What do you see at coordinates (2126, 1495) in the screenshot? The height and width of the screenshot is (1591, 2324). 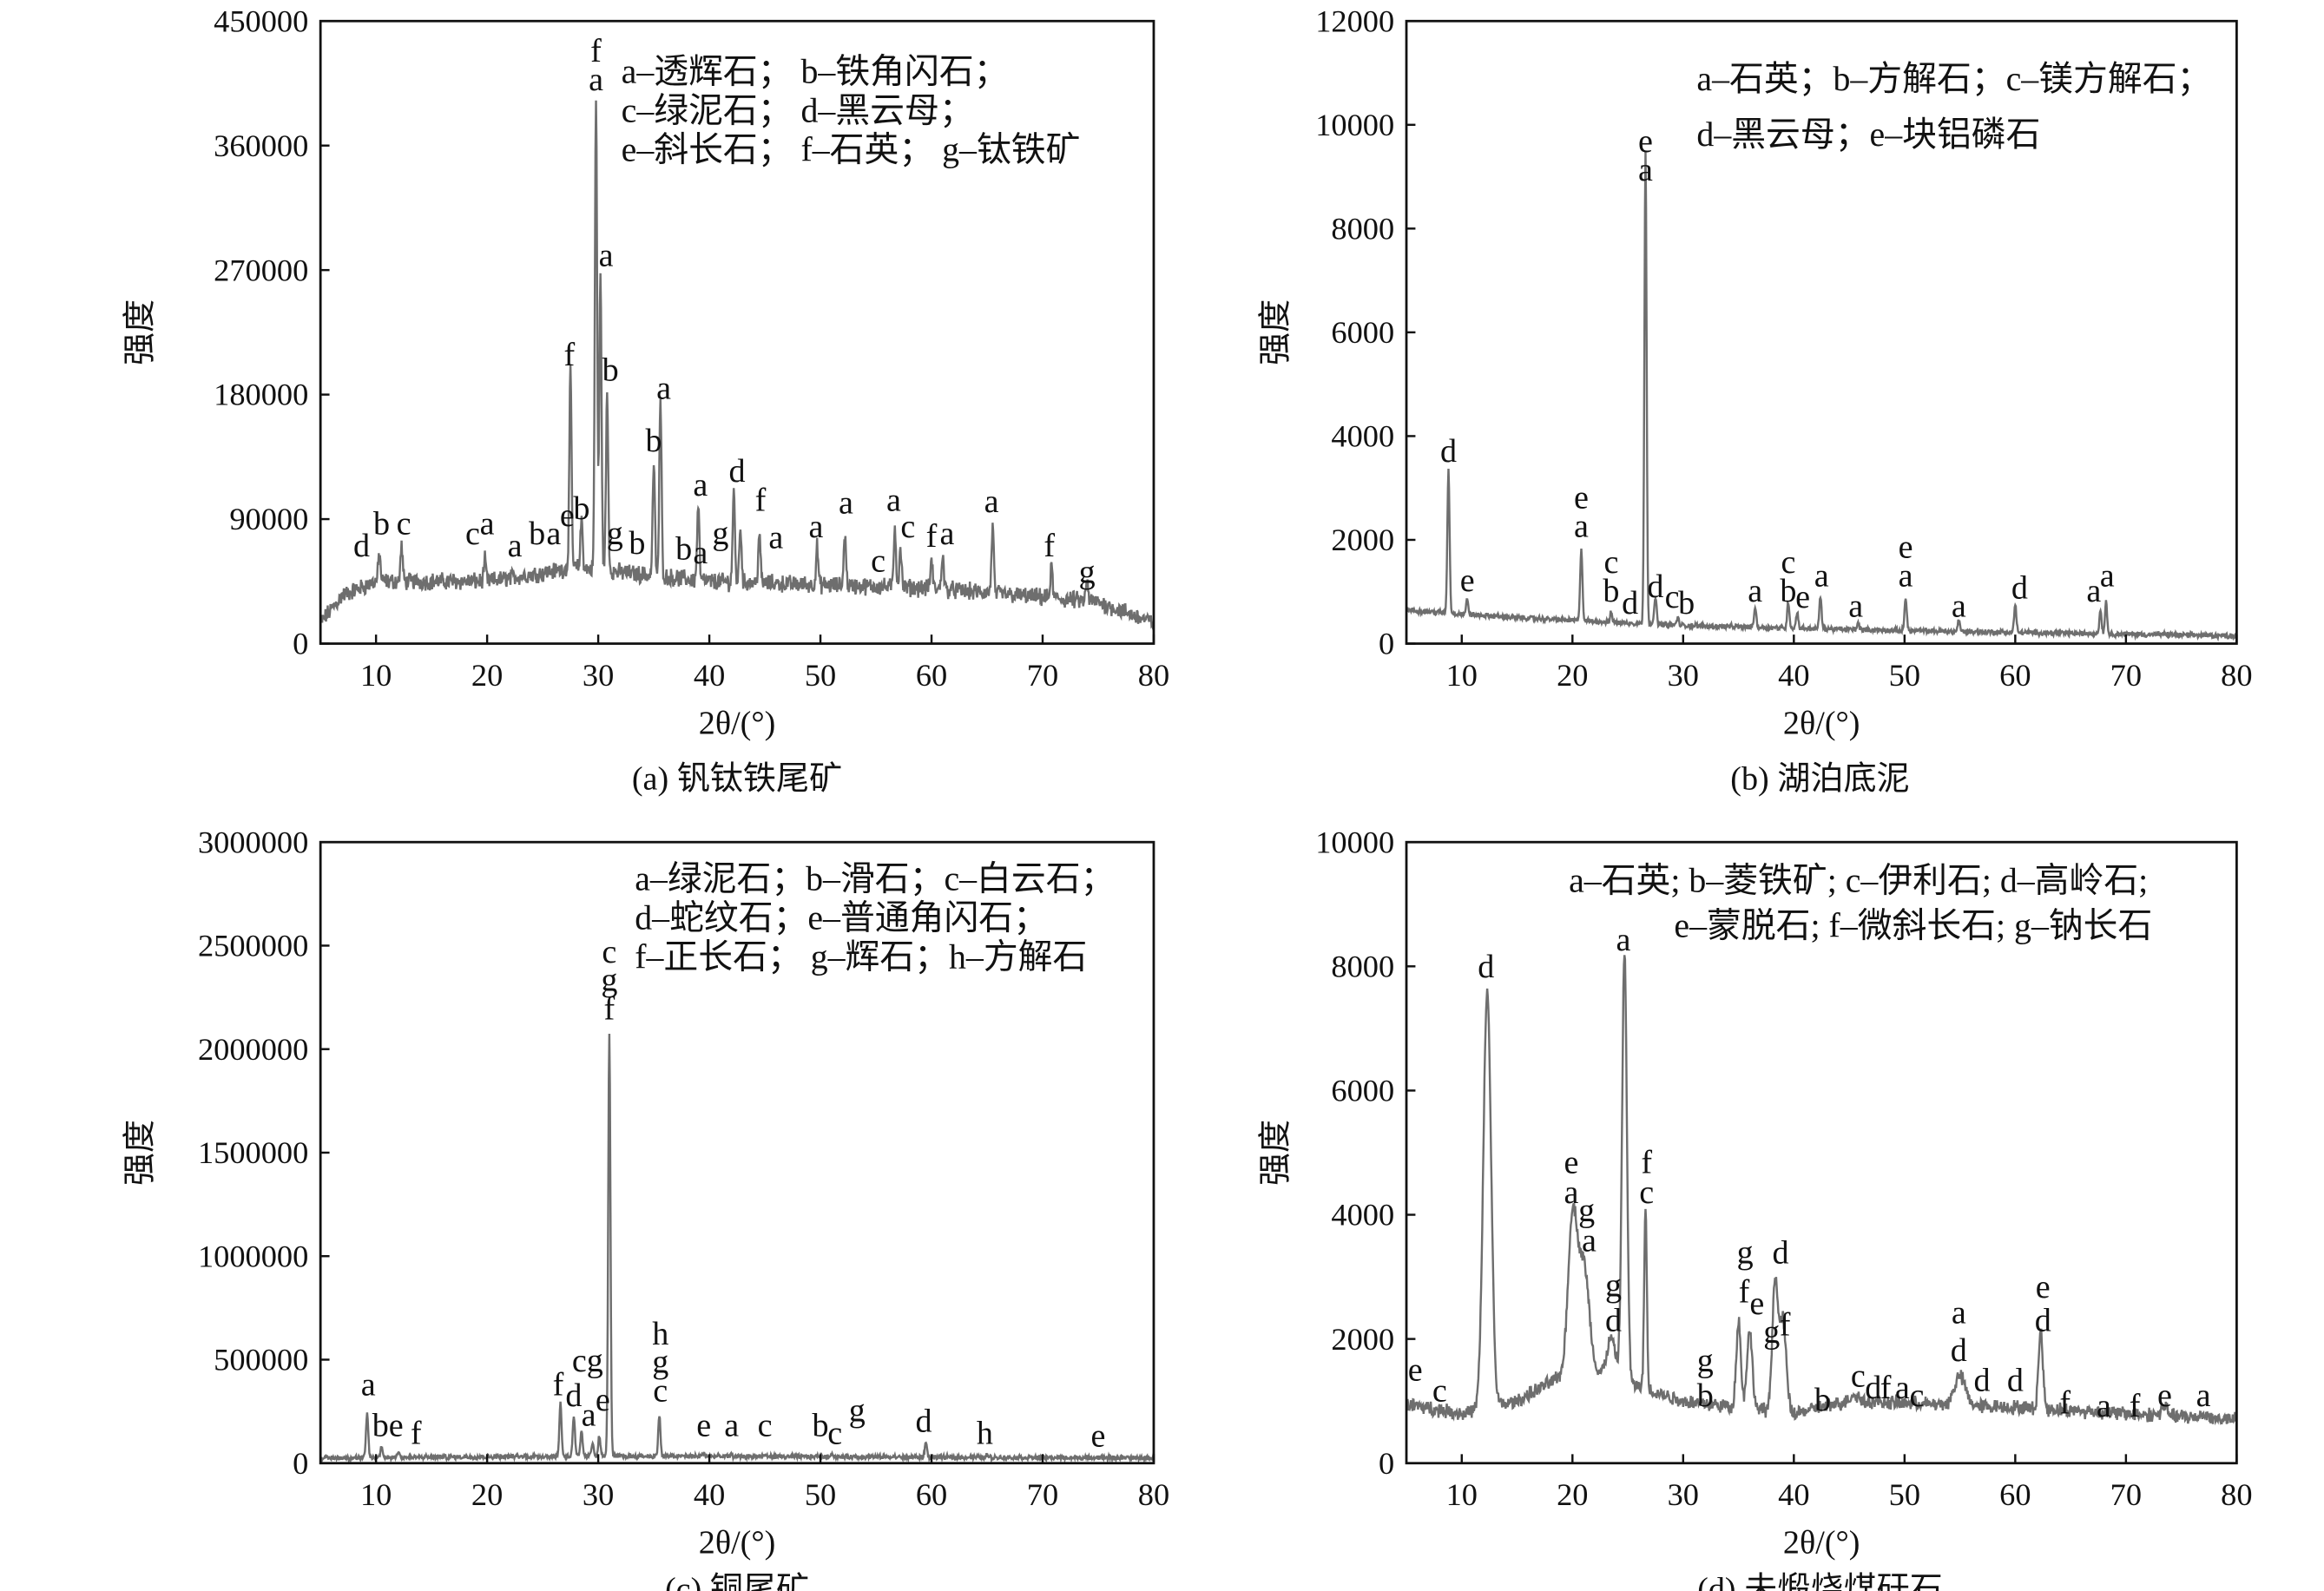 I see `x-tick-label: 70` at bounding box center [2126, 1495].